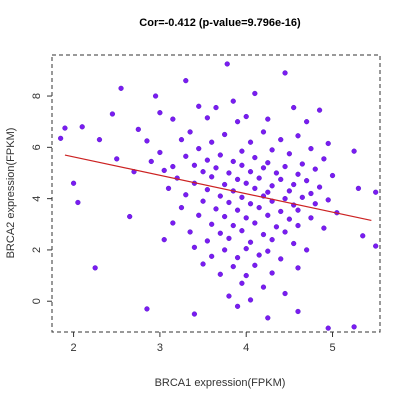  I want to click on y-tick-label: 0, so click(37, 301).